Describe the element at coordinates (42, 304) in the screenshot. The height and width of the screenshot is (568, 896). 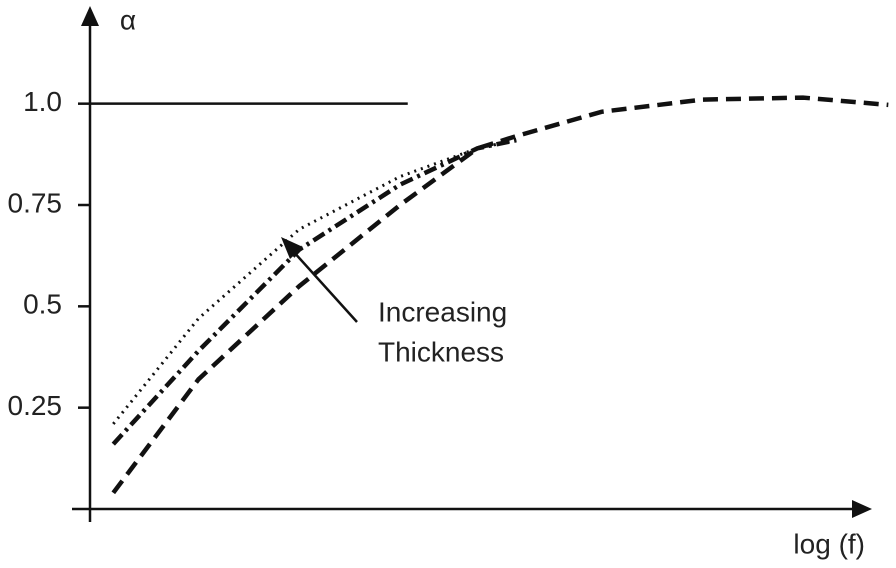
I see `y-tick-label: 0.5` at that location.